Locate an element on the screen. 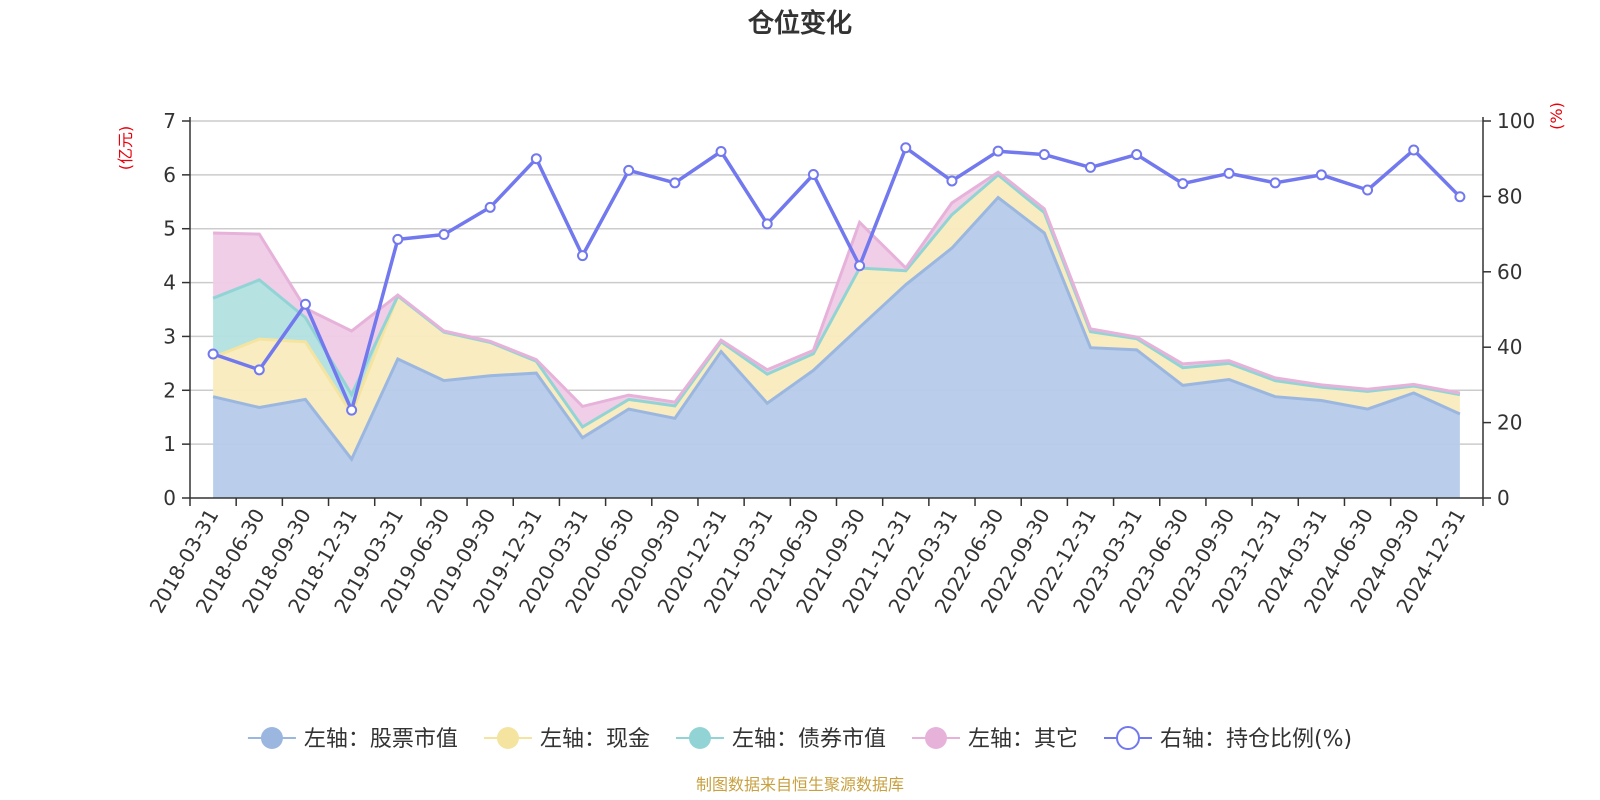 The width and height of the screenshot is (1600, 800). legend-item: 左轴：现金 is located at coordinates (566, 739).